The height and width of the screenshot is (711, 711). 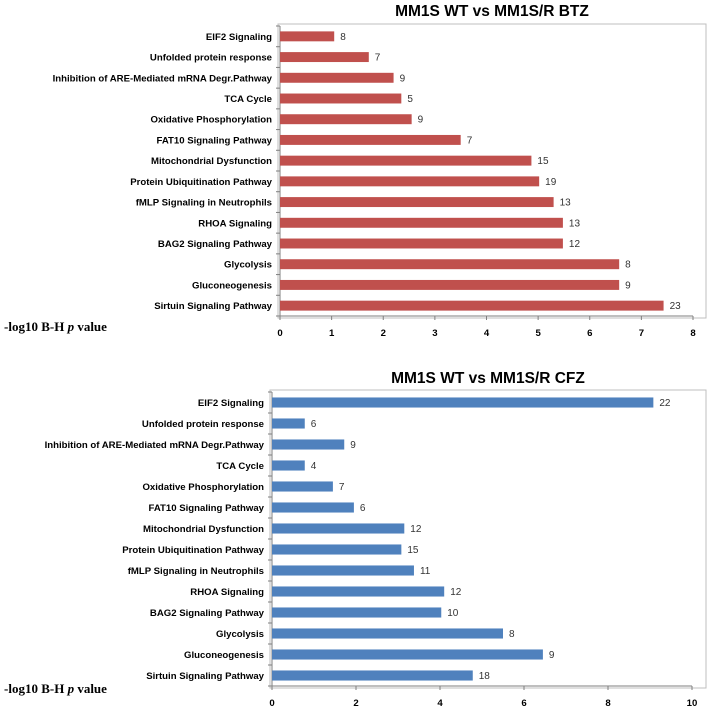 I want to click on chart-title: MM1S WT vs MM1S/R BTZ, so click(x=492, y=11).